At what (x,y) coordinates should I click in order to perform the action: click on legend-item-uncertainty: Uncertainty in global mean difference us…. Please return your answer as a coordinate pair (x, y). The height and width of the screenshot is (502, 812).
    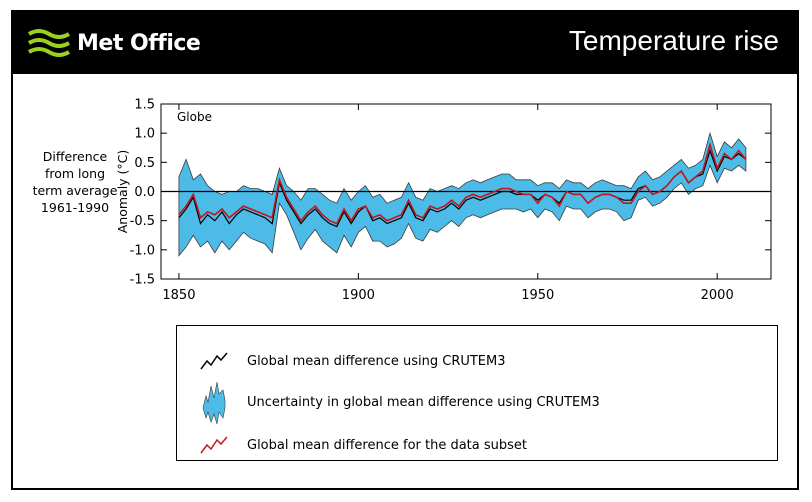
    Looking at the image, I should click on (399, 402).